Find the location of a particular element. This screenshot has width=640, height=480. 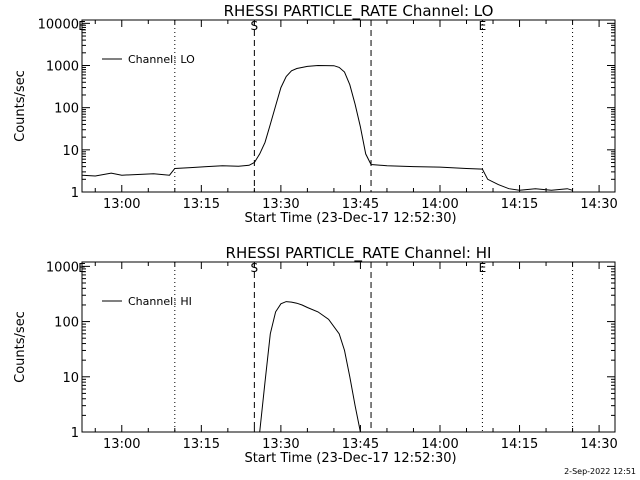

y-tick-label: 10000 is located at coordinates (58, 24).